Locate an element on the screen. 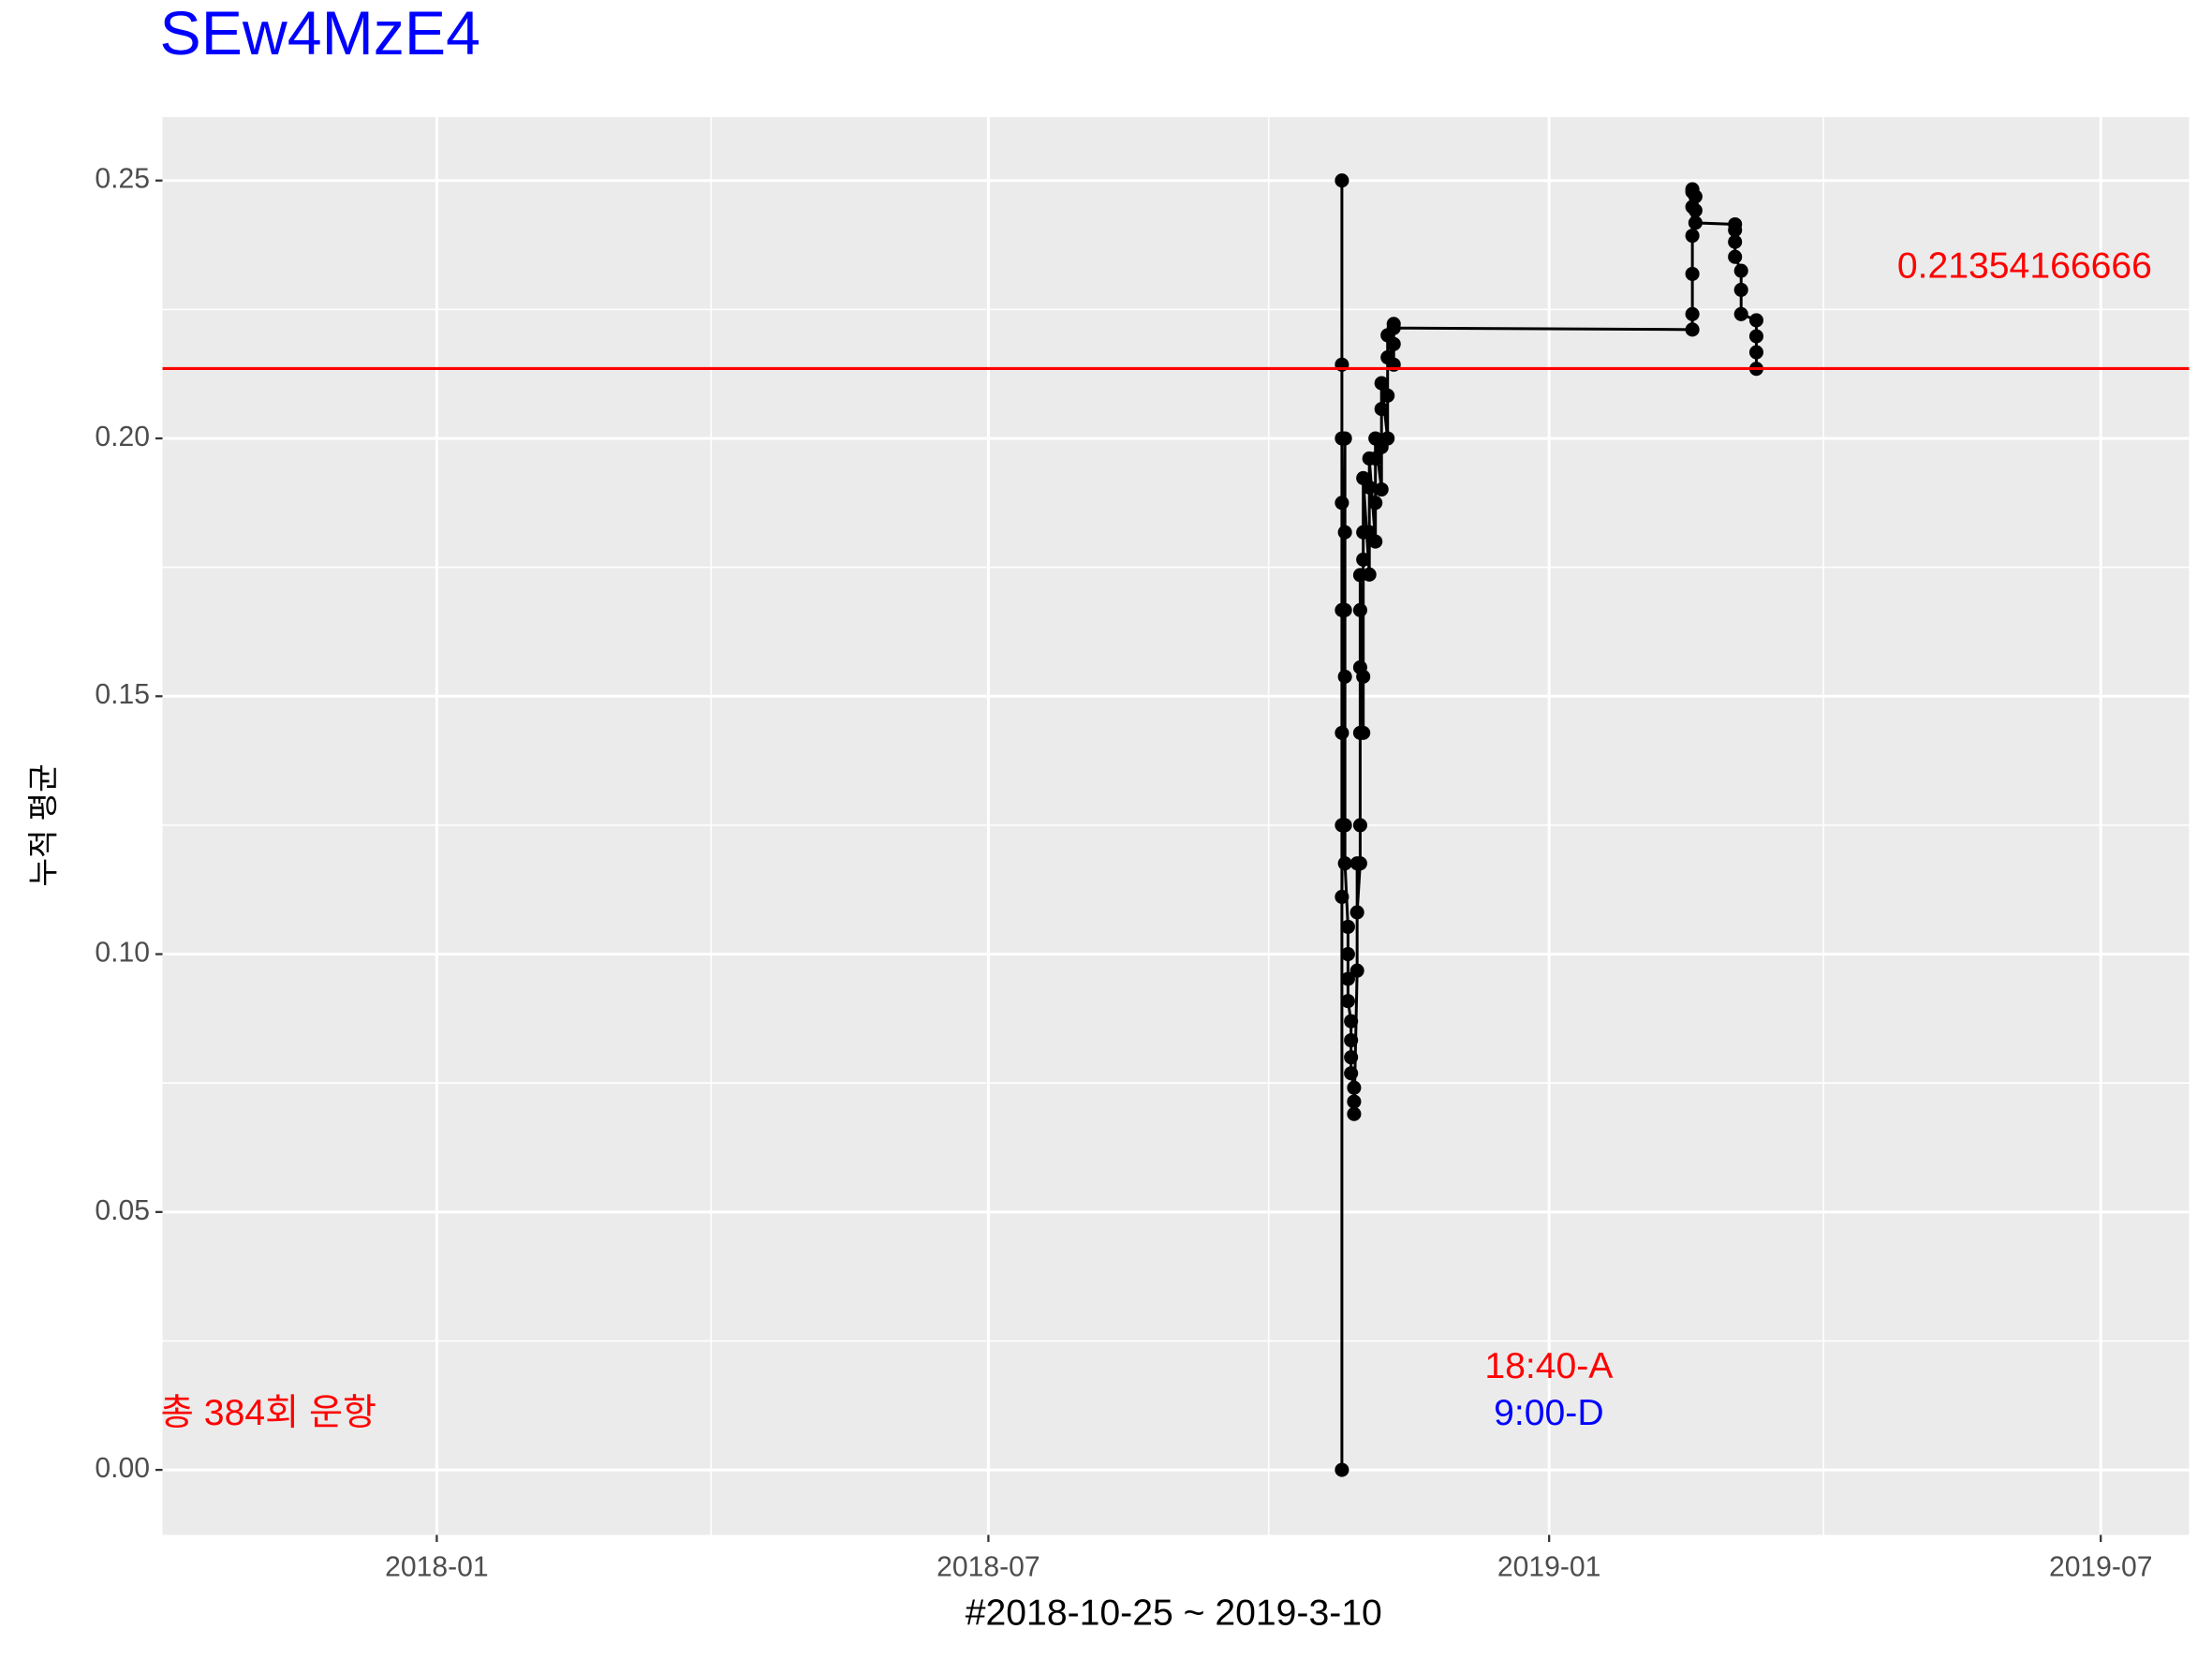  x-tick-label: 2019-01 is located at coordinates (1549, 1568).